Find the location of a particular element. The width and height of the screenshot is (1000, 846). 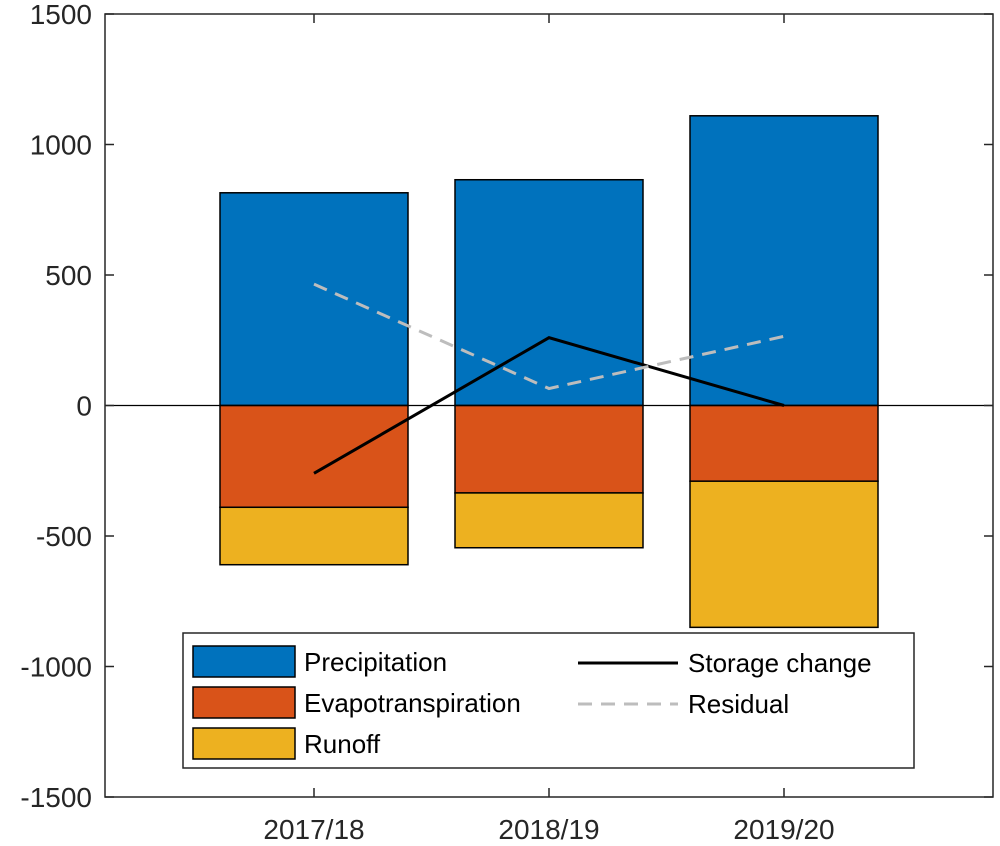

x-tick-label: 2017/18 is located at coordinates (313, 829).